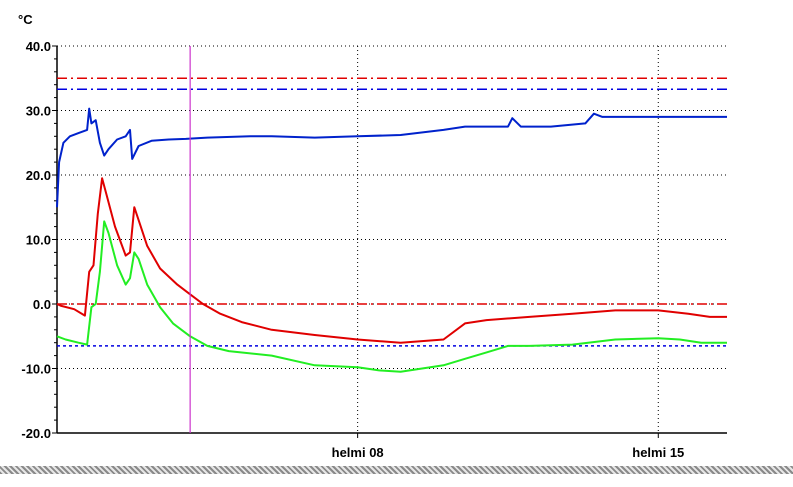  What do you see at coordinates (36, 369) in the screenshot?
I see `y-tick-label: -10.0` at bounding box center [36, 369].